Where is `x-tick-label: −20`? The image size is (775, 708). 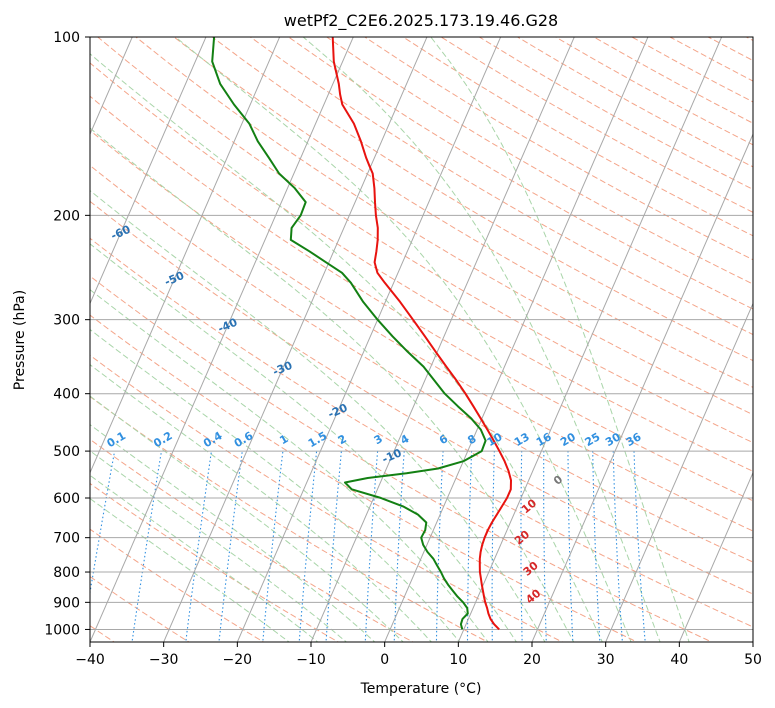
x-tick-label: −20 is located at coordinates (238, 660).